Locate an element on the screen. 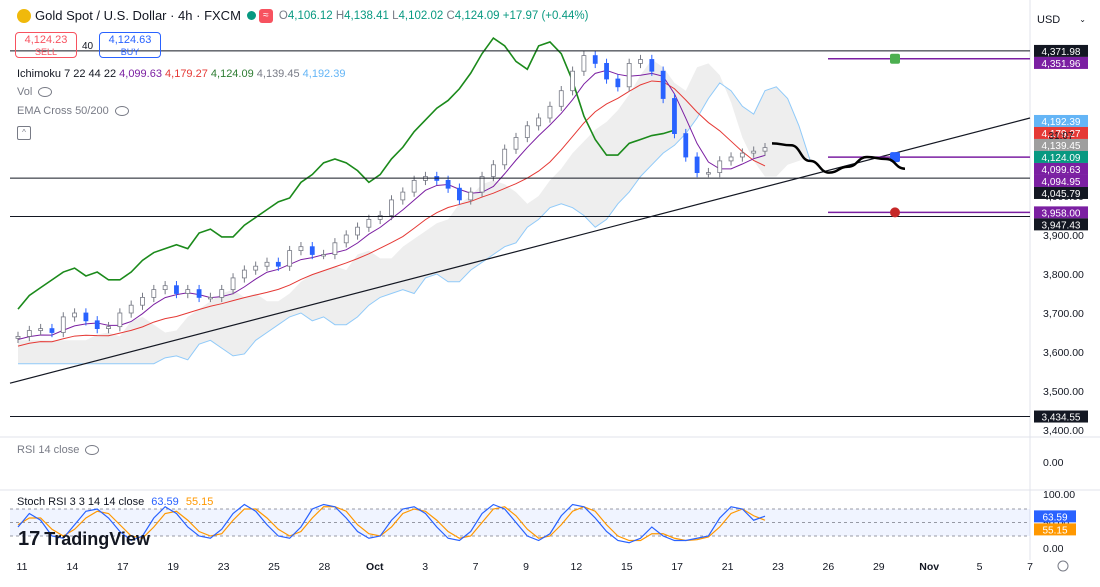 Image resolution: width=1100 pixels, height=587 pixels. tradingview-mark-icon: 17 is located at coordinates (29, 539).